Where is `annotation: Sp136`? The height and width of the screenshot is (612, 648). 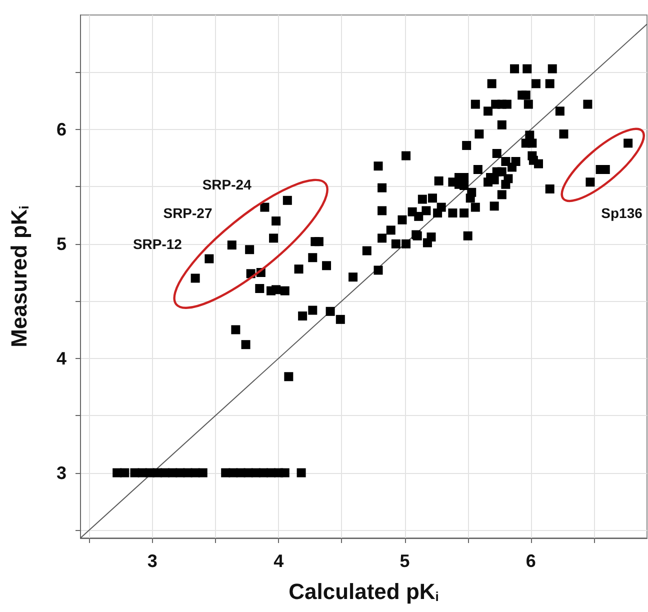 annotation: Sp136 is located at coordinates (622, 212).